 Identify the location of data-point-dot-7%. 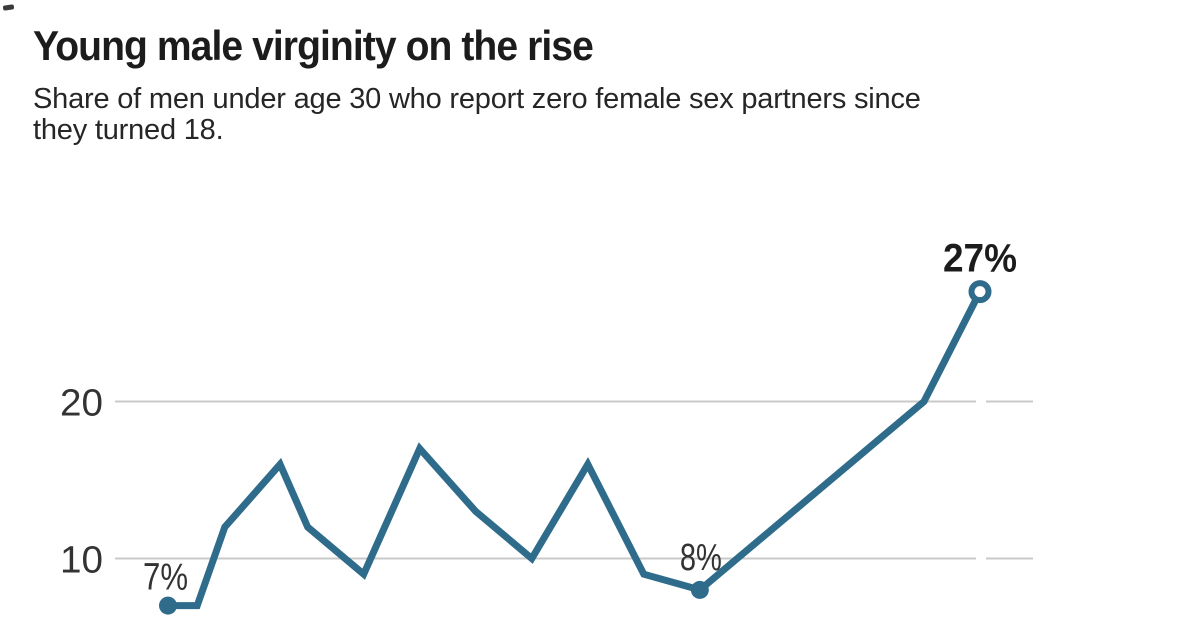
(168, 605).